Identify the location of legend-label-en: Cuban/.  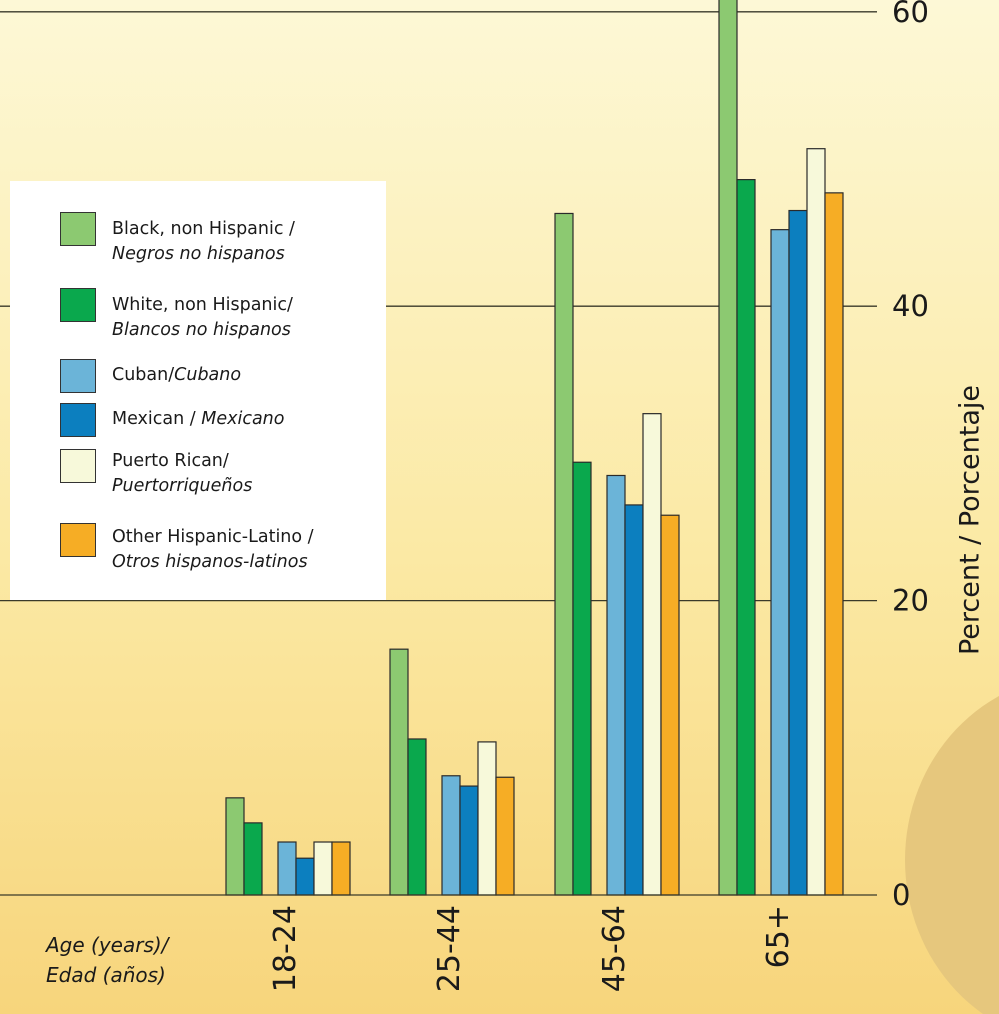
(143, 375).